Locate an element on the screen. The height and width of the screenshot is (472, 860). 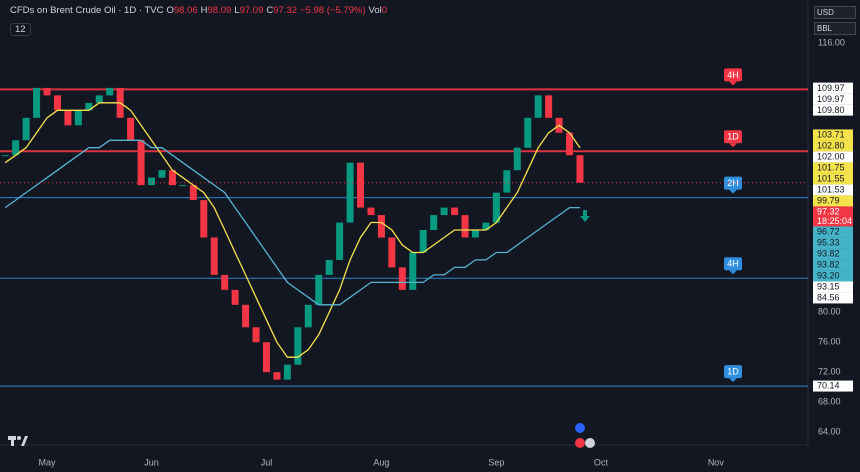
tv-logo is located at coordinates (18, 441).